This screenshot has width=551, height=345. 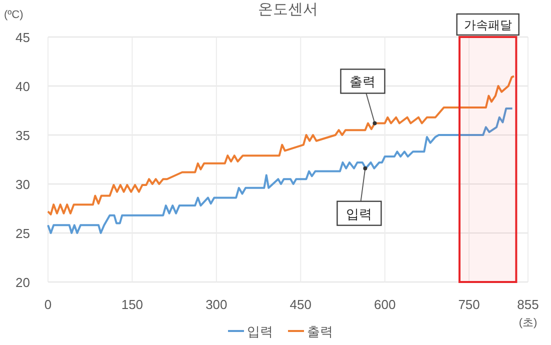 I want to click on annotation: 출력, so click(x=363, y=82).